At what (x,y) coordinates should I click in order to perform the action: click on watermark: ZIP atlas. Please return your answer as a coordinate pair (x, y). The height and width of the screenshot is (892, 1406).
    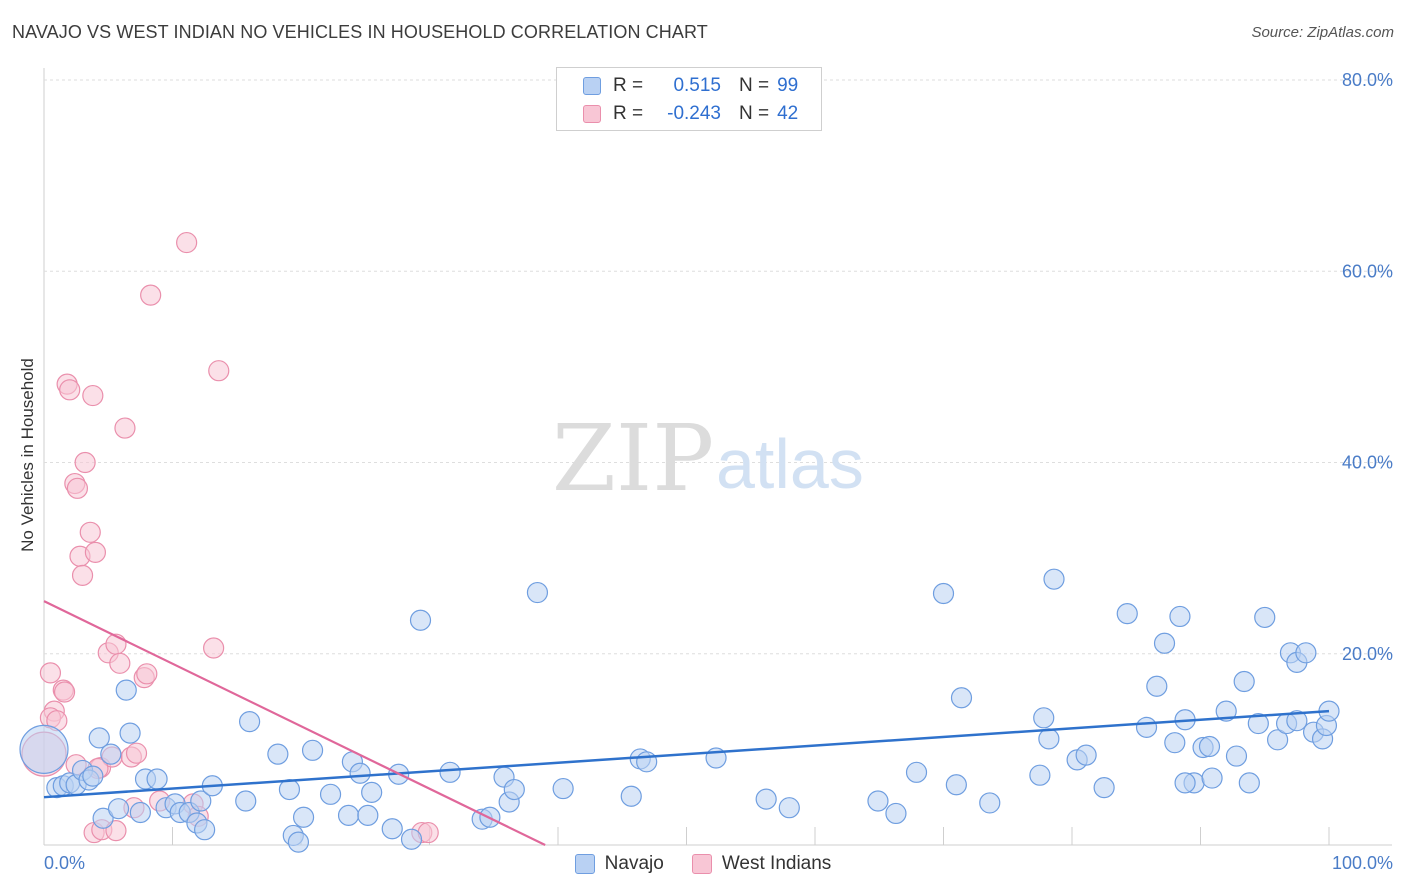
    Looking at the image, I should click on (708, 458).